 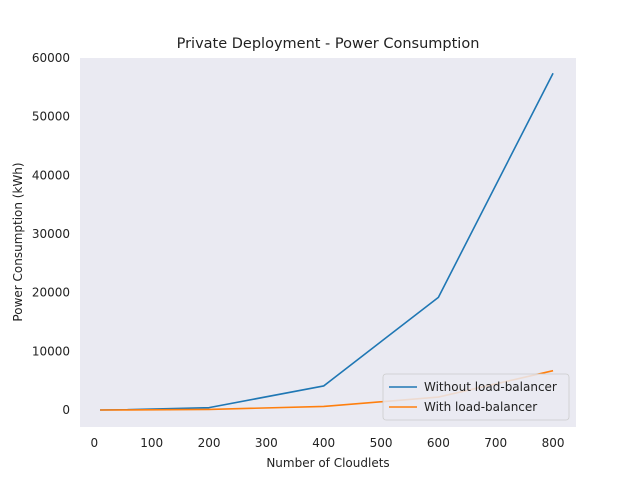 I want to click on x-tick-label: 400, so click(x=323, y=443).